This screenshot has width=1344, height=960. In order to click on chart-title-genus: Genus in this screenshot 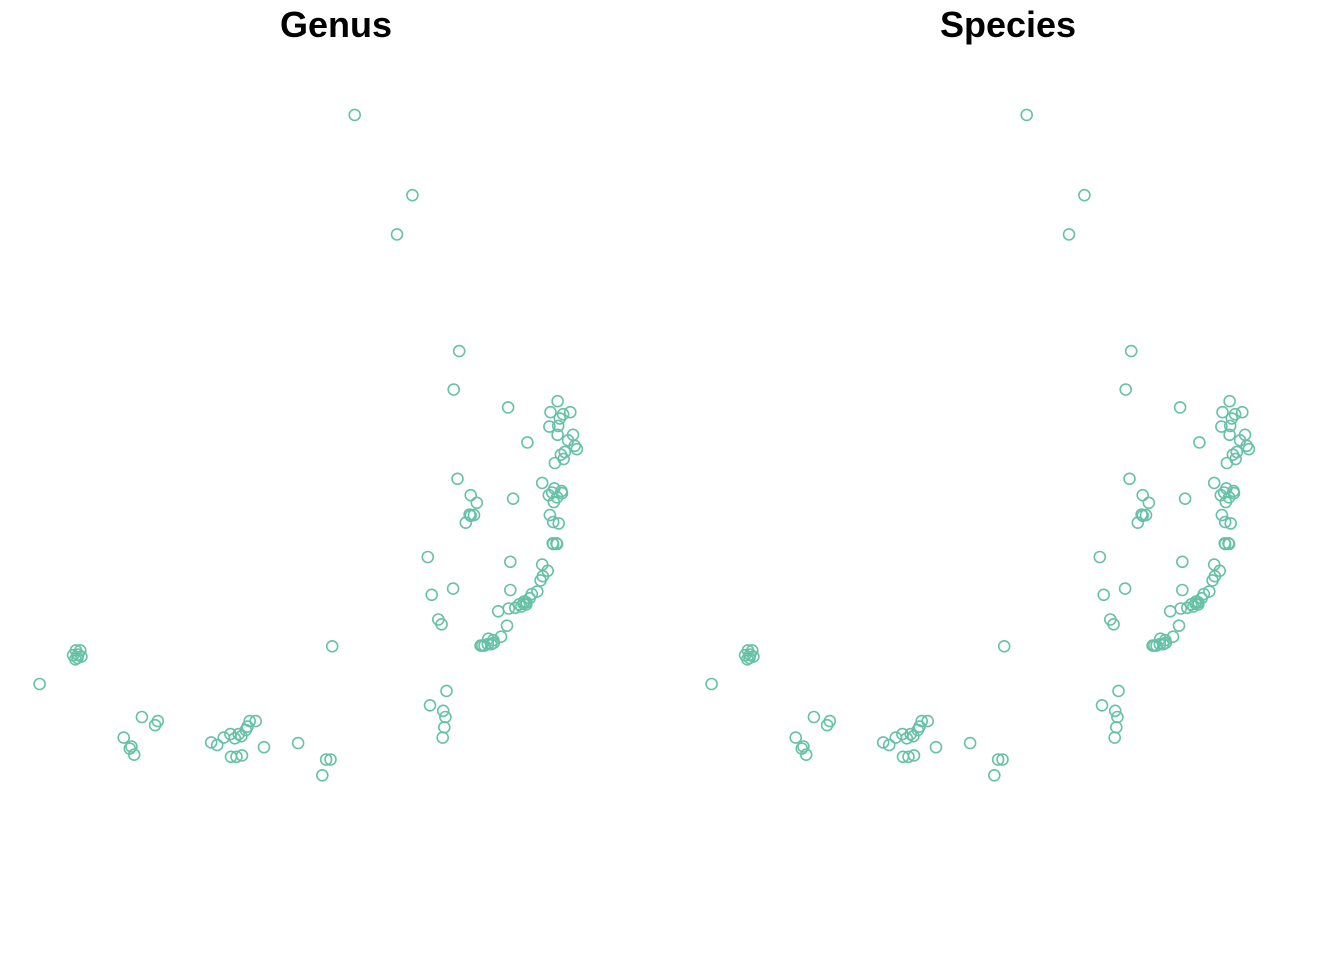, I will do `click(336, 24)`.